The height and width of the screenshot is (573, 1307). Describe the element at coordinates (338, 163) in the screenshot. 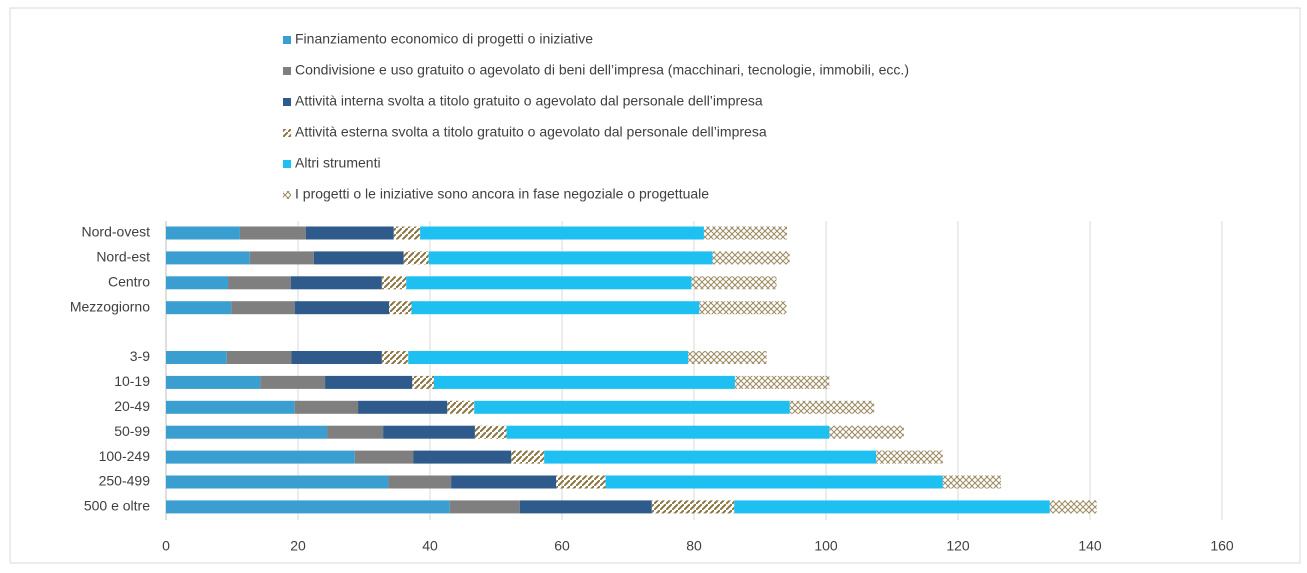

I see `legend-label: Altri strumenti` at that location.